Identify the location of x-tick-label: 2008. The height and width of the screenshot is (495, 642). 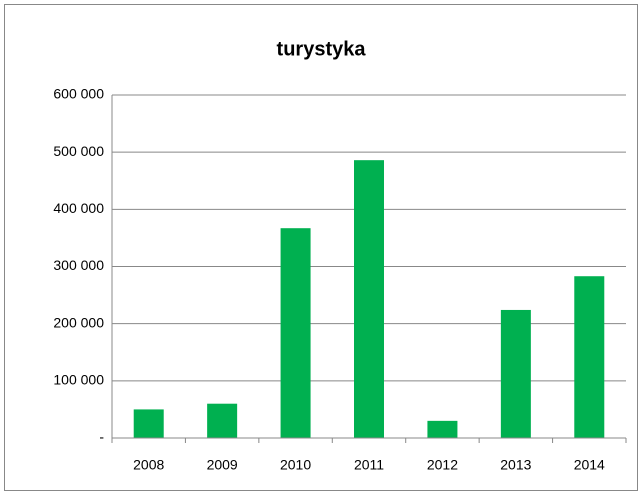
(148, 465).